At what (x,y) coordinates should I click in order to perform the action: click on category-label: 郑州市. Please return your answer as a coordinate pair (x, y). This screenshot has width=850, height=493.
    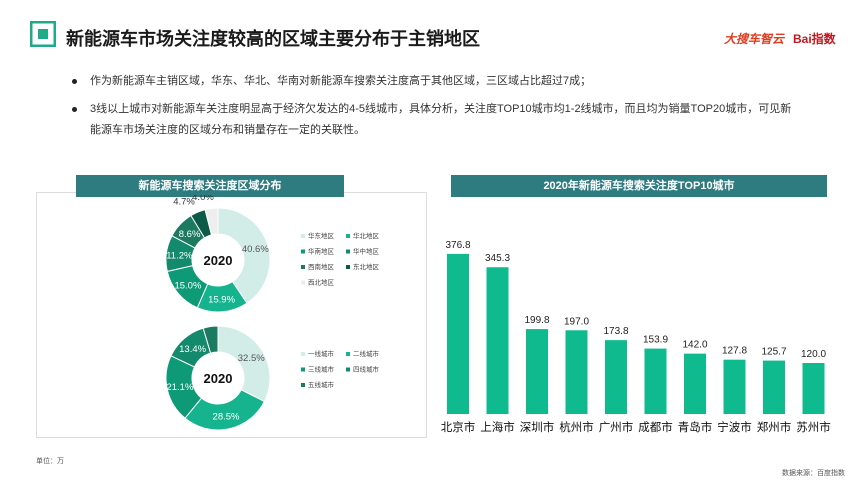
    Looking at the image, I should click on (774, 427).